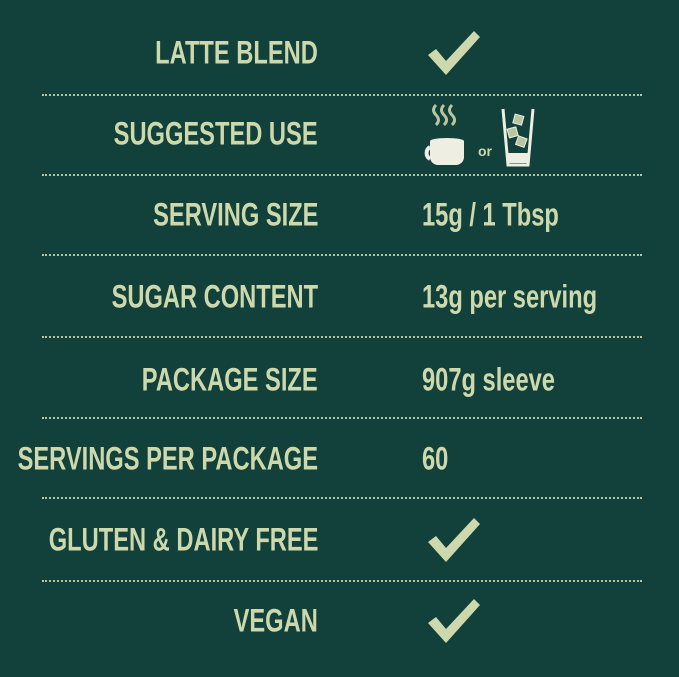 The height and width of the screenshot is (677, 679). Describe the element at coordinates (339, 133) in the screenshot. I see `row-suggested-use: SUGGESTED USE or` at that location.